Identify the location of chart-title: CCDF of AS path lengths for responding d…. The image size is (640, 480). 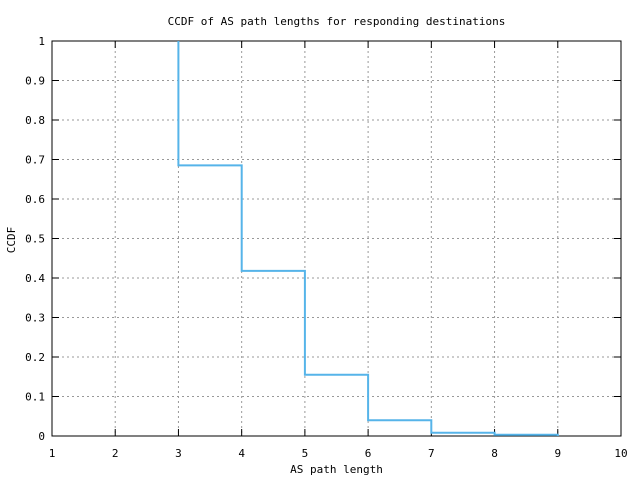
(337, 21).